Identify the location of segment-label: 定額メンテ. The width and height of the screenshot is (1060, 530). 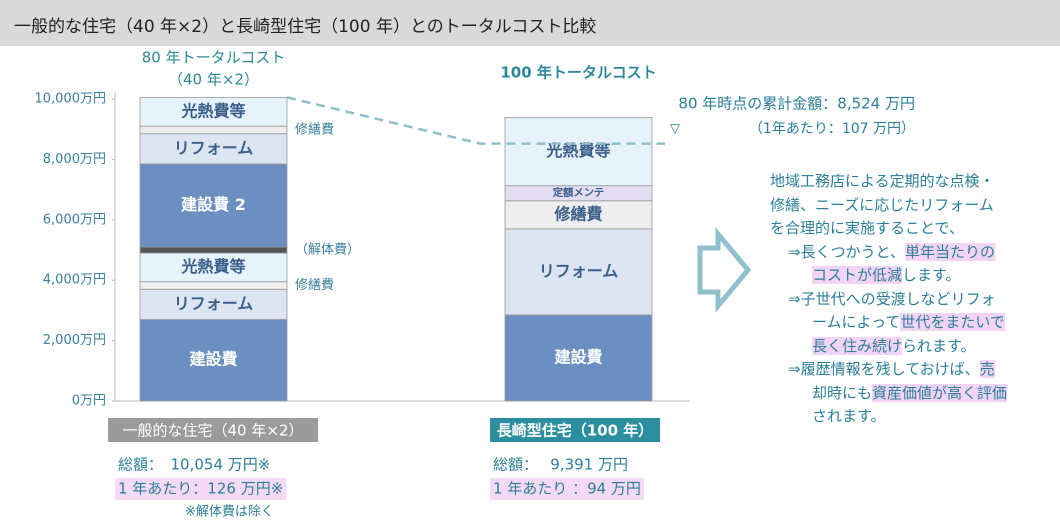
(578, 192).